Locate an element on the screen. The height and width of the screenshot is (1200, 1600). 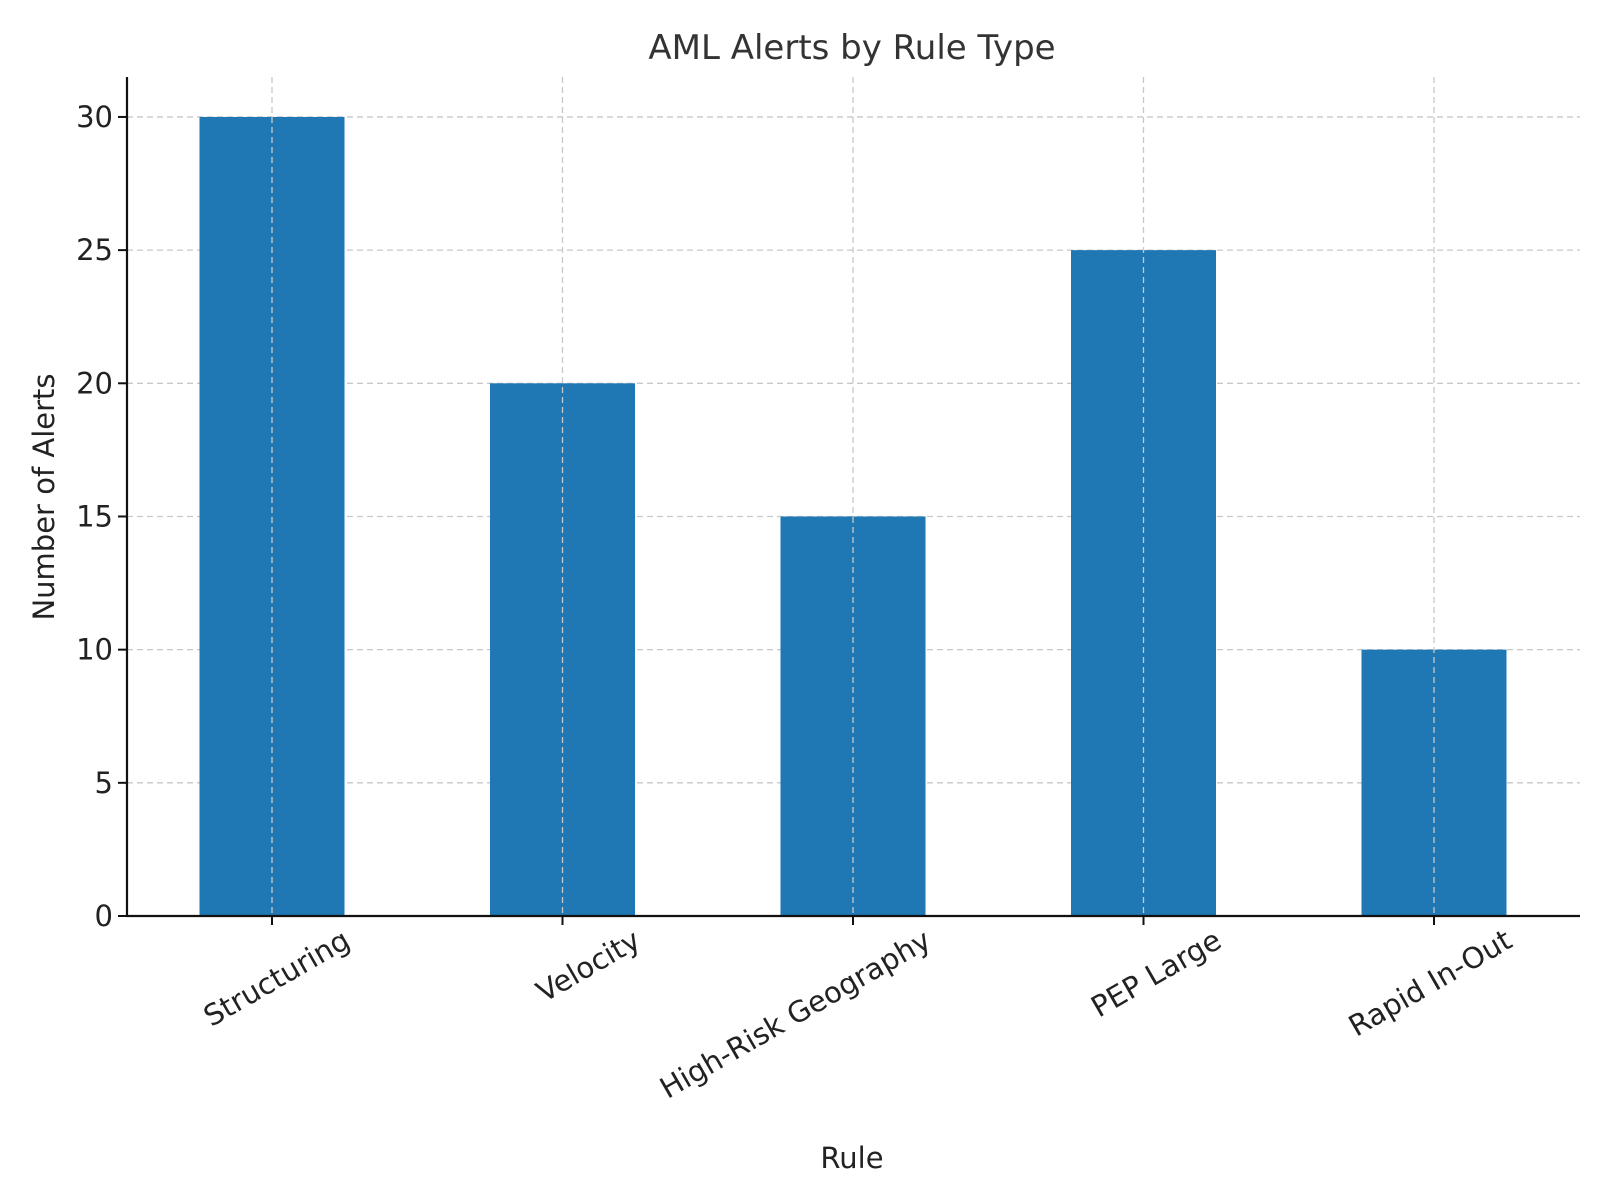
y-tick-label: 10 is located at coordinates (94, 650).